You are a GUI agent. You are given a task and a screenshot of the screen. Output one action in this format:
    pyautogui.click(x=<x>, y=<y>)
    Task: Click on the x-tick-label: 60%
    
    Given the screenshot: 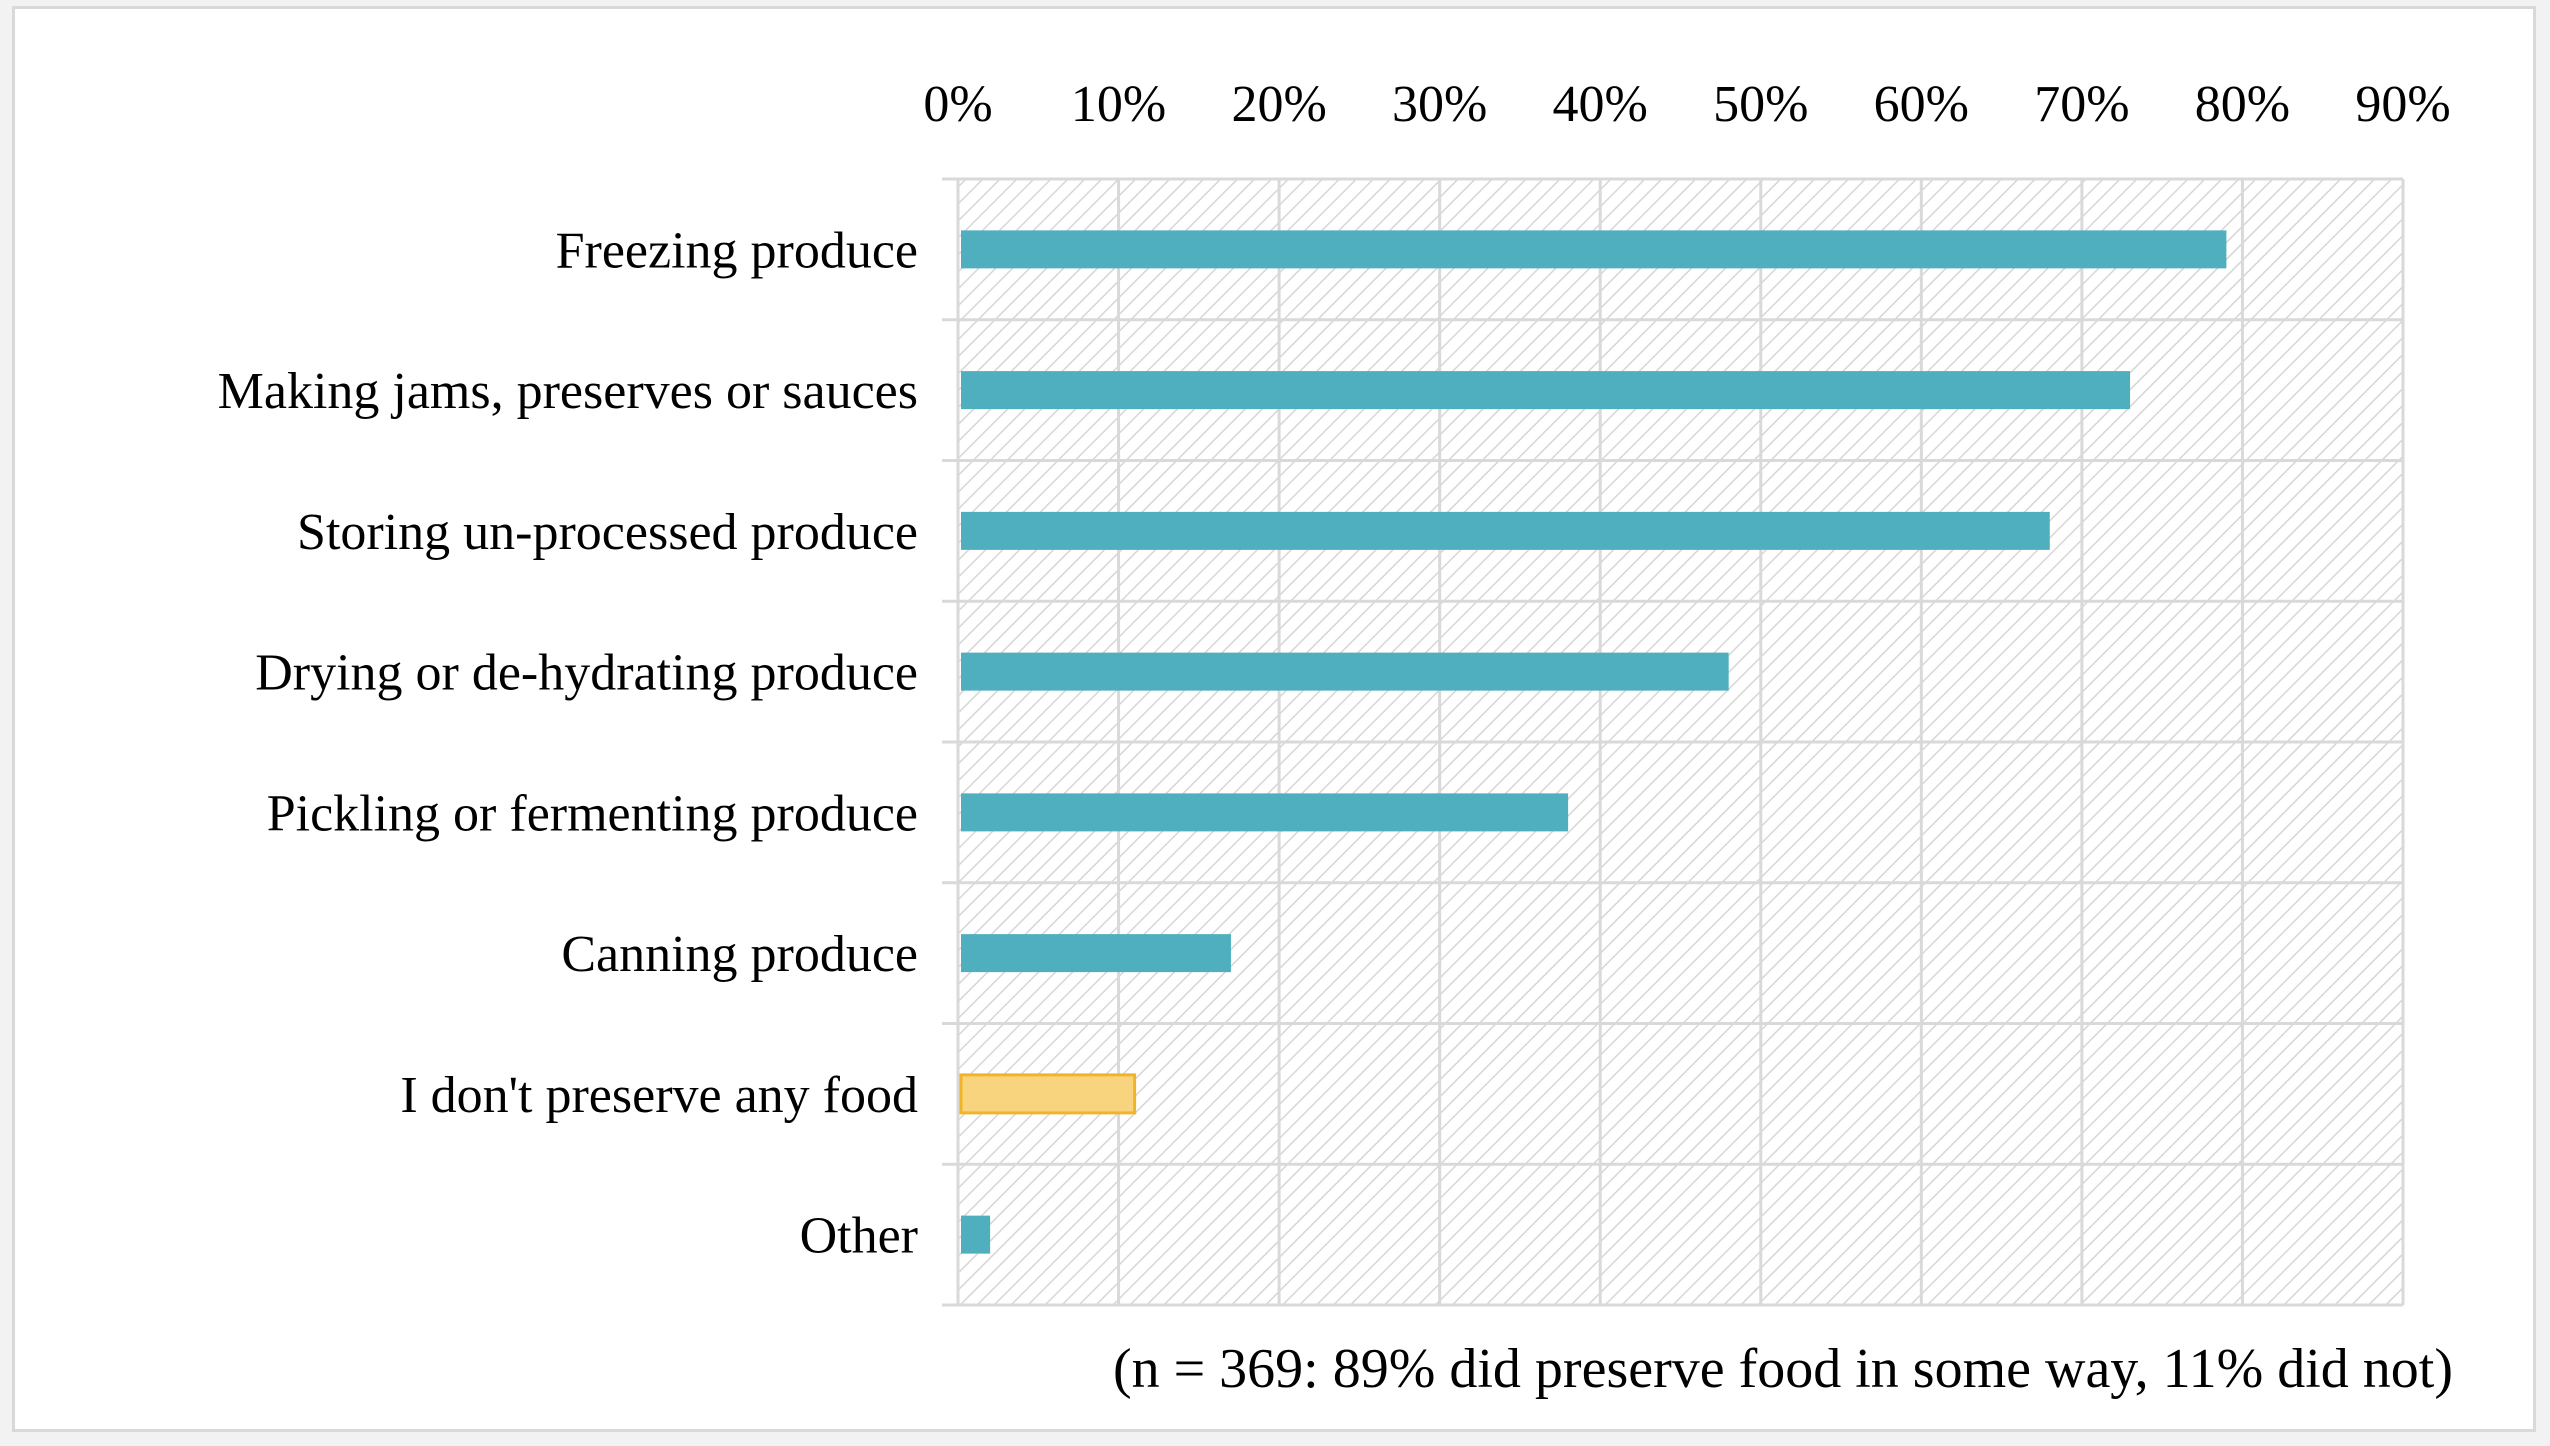 What is the action you would take?
    pyautogui.click(x=1921, y=104)
    